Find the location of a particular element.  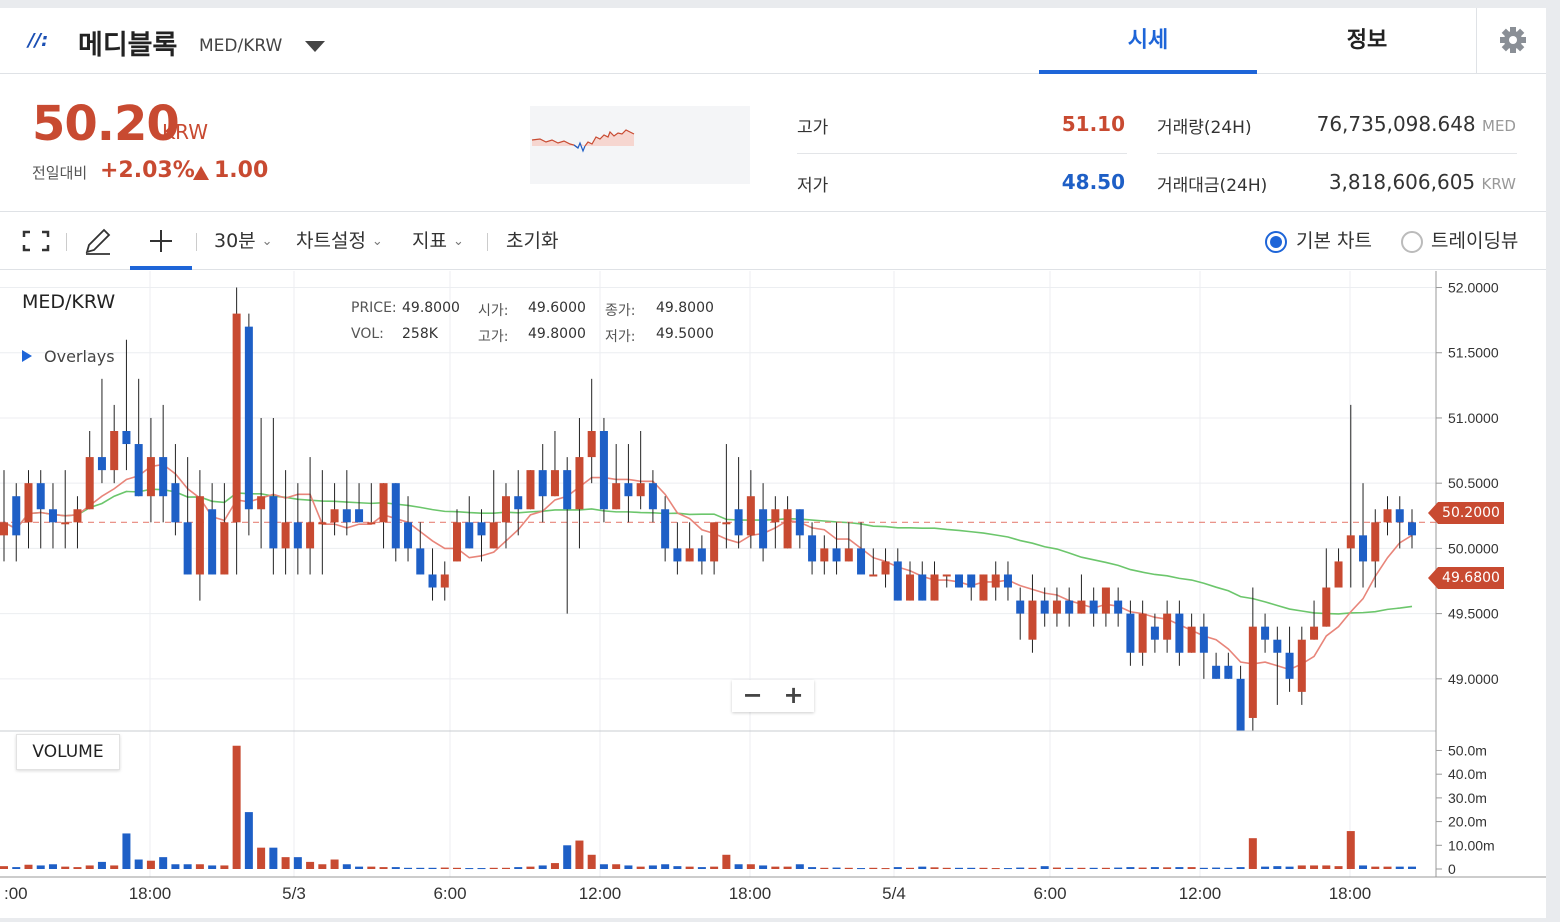

basic-chart-label: 기본 차트 is located at coordinates (1334, 241).